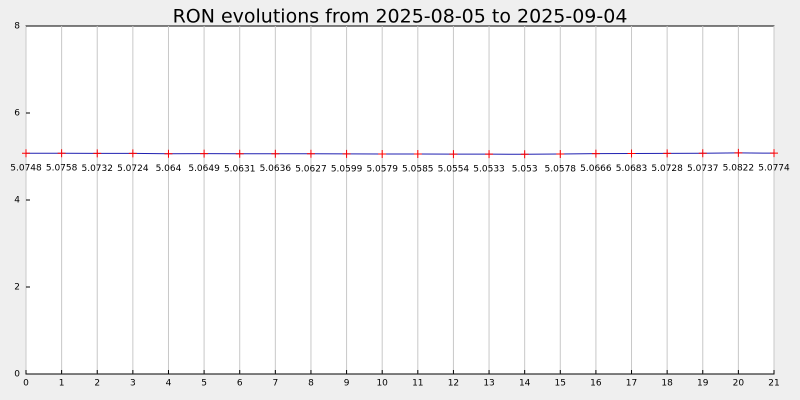  Describe the element at coordinates (453, 384) in the screenshot. I see `x-tick-label: 12` at that location.